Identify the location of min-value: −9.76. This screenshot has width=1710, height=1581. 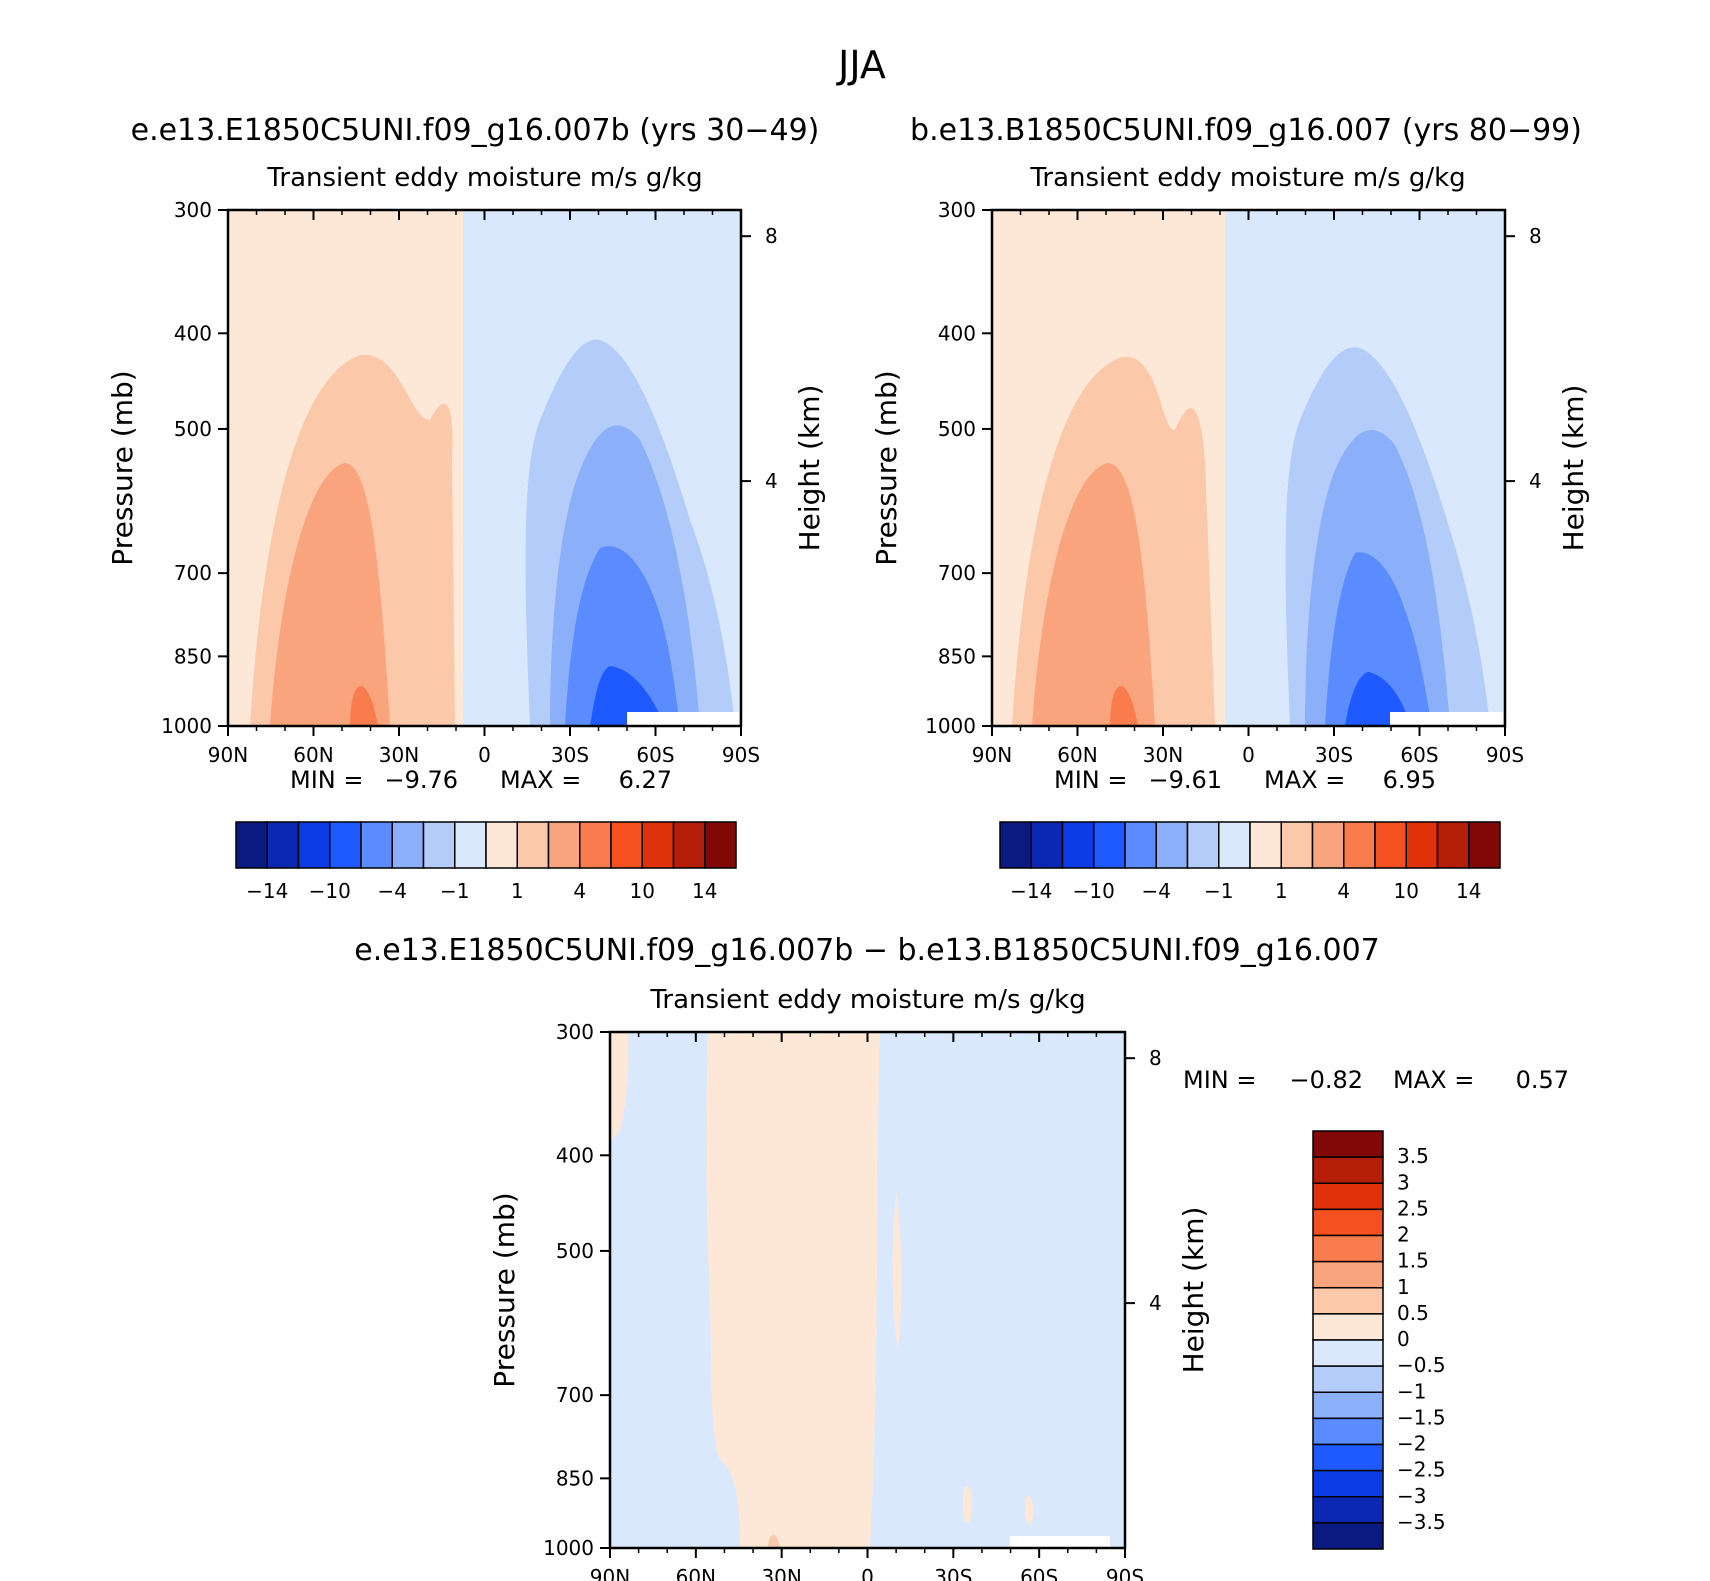
(421, 780).